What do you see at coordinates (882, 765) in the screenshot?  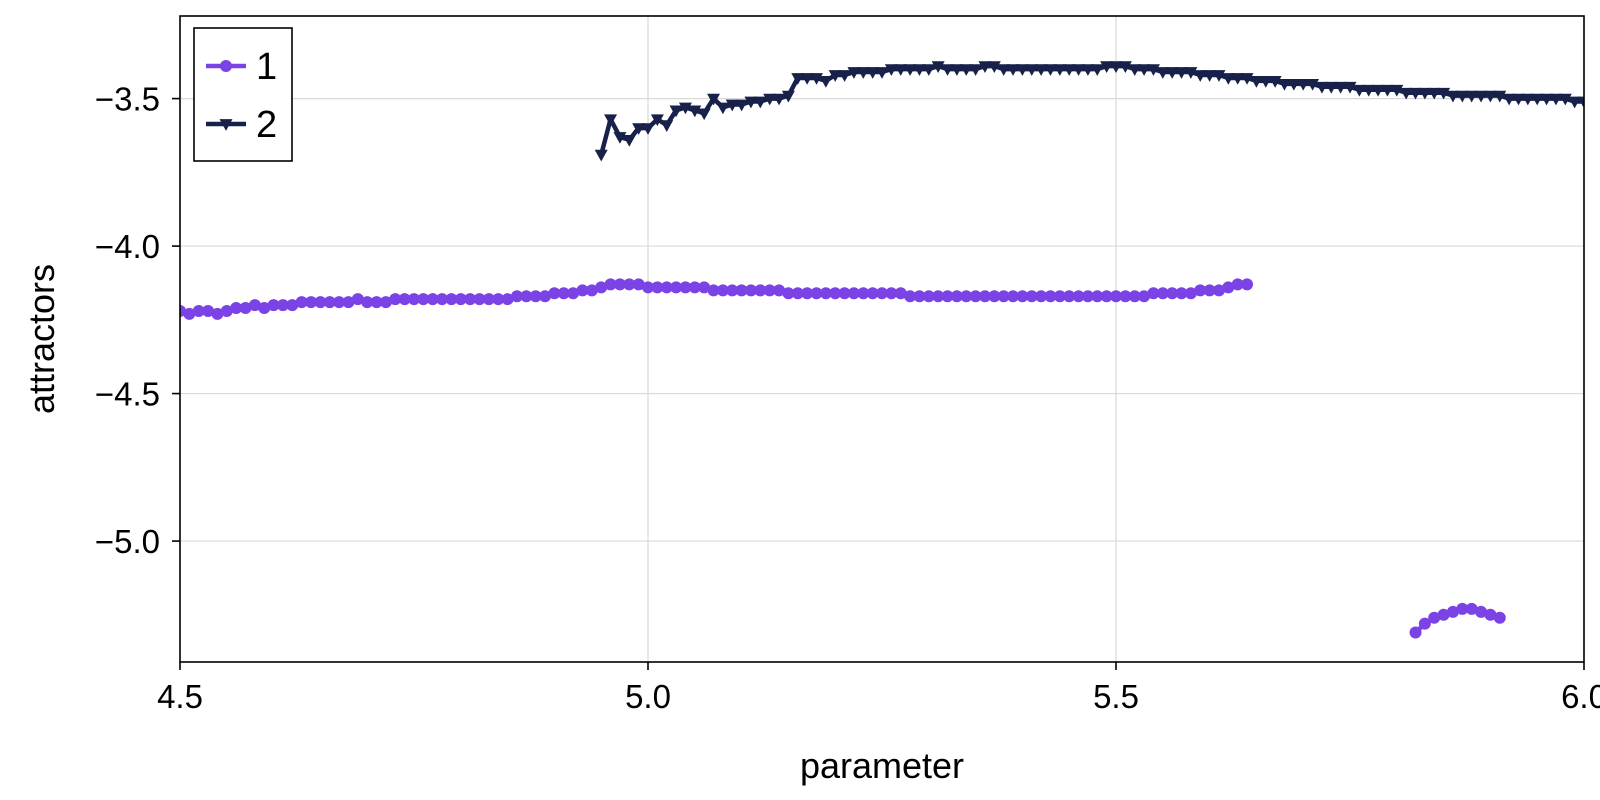 I see `x-axis-label: parameter` at bounding box center [882, 765].